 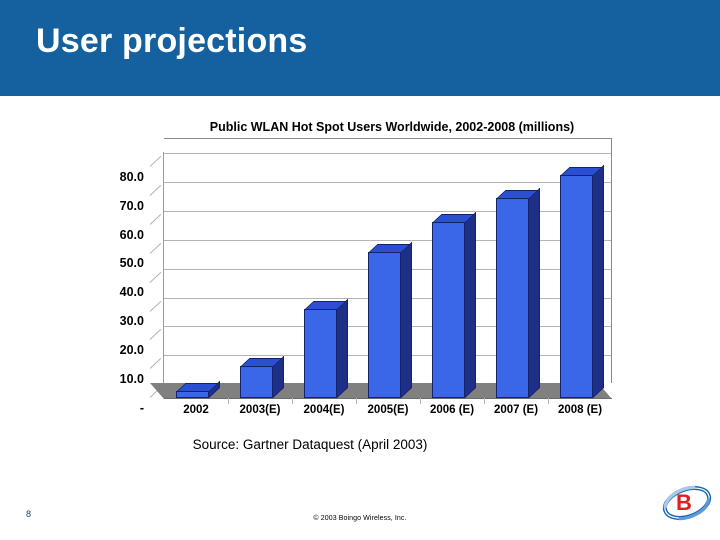 What do you see at coordinates (131, 292) in the screenshot?
I see `y-axis-tick: 40.0` at bounding box center [131, 292].